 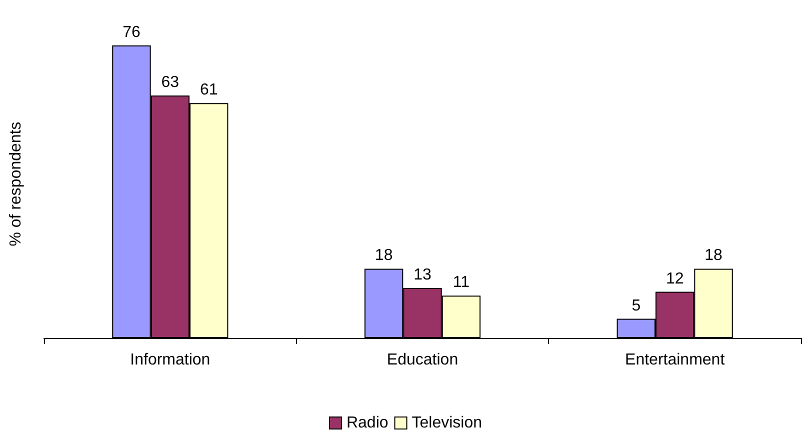 What do you see at coordinates (209, 90) in the screenshot?
I see `data-label: 61` at bounding box center [209, 90].